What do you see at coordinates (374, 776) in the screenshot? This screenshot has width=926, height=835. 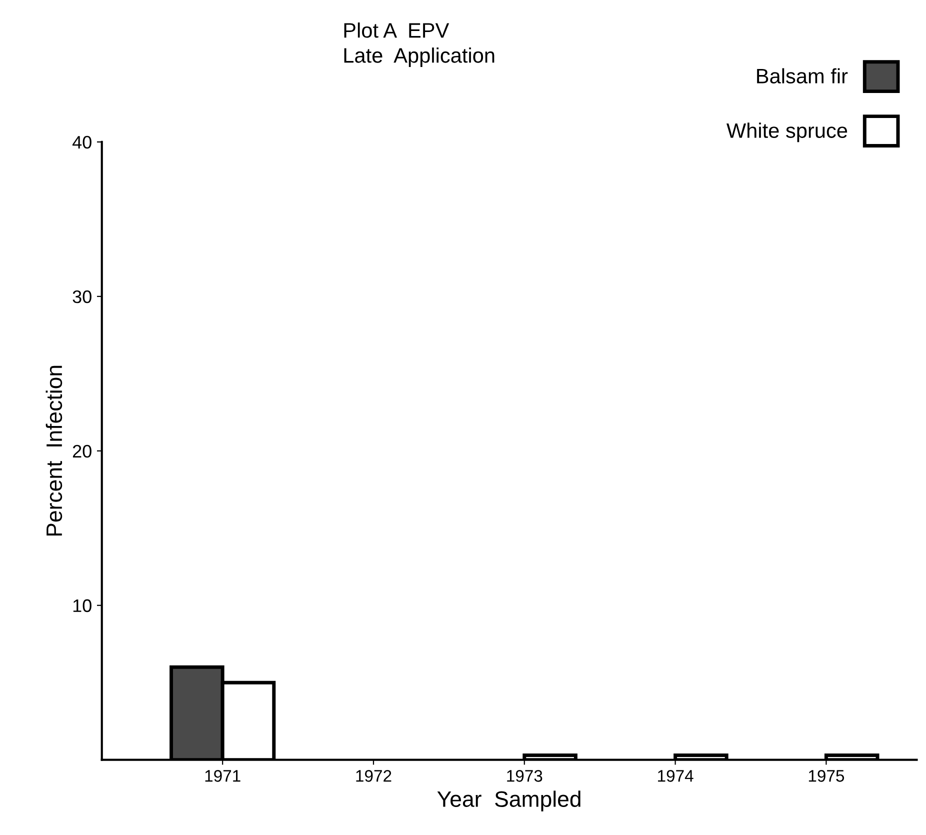 I see `x-tick-label: 1972` at bounding box center [374, 776].